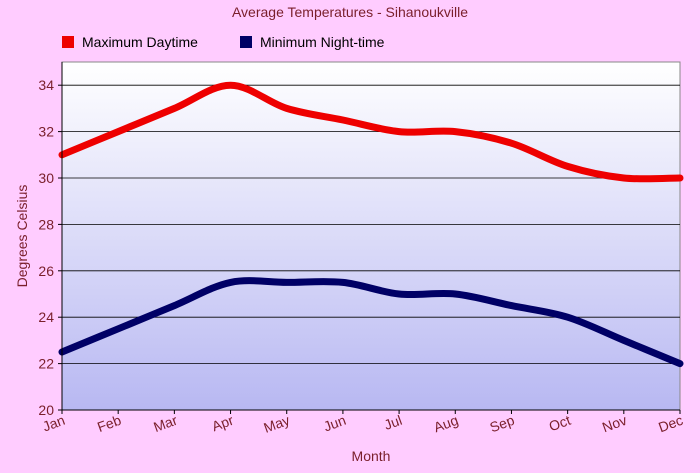  Describe the element at coordinates (445, 424) in the screenshot. I see `x-tick-label: Aug` at that location.